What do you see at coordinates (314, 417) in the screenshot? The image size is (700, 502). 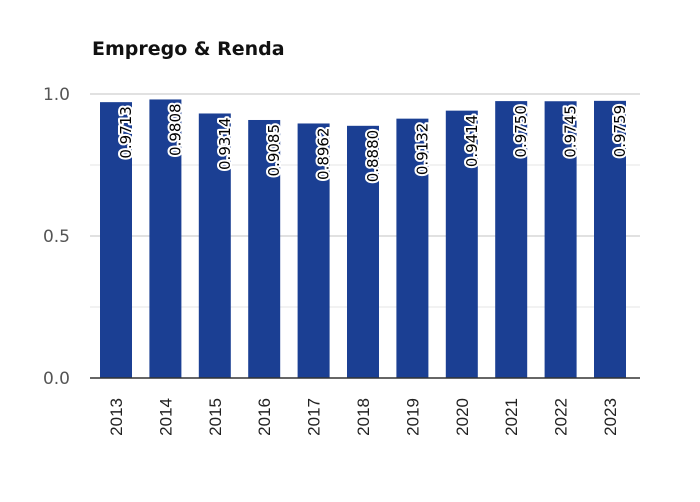 I see `x-tick-label: 2017` at bounding box center [314, 417].